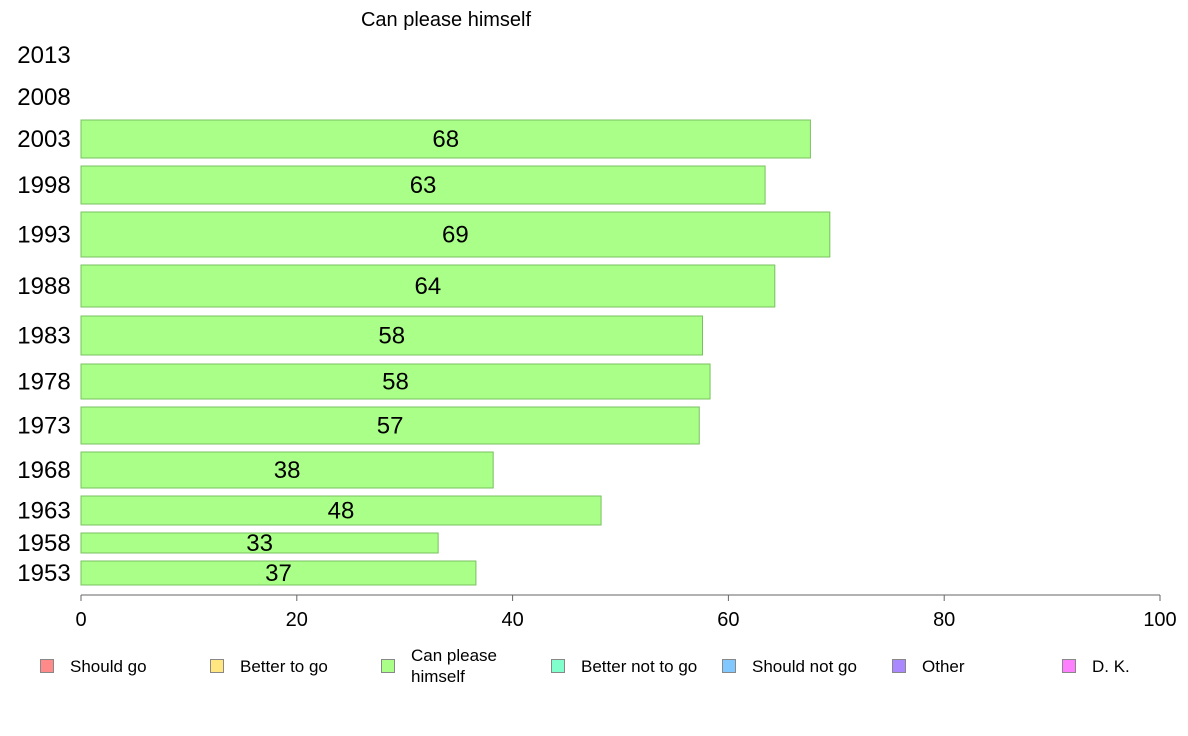  What do you see at coordinates (43, 426) in the screenshot?
I see `y-tick-label: 1973` at bounding box center [43, 426].